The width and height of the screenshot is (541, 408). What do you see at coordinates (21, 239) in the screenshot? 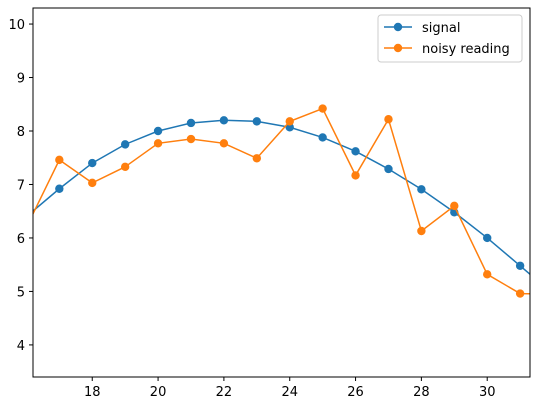
I see `y-tick-label: 6` at bounding box center [21, 239].